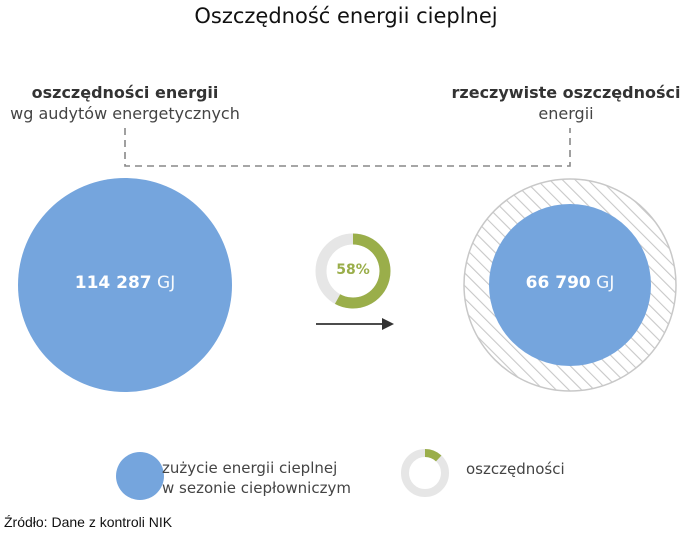 The image size is (692, 539). What do you see at coordinates (566, 103) in the screenshot?
I see `actual-savings-heading: rzeczywiste oszczędności energii` at bounding box center [566, 103].